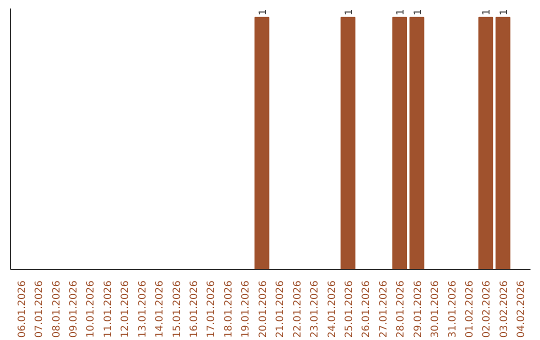  Describe the element at coordinates (470, 309) in the screenshot. I see `x-tick-label: 01.02.2026` at that location.